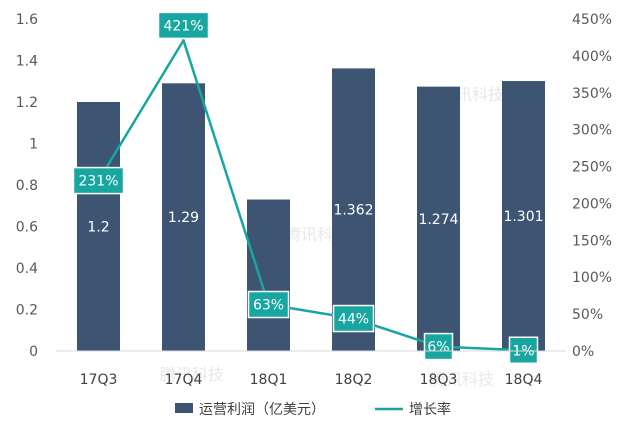 This screenshot has height=430, width=624. I want to click on legend-label: 增长率, so click(430, 409).